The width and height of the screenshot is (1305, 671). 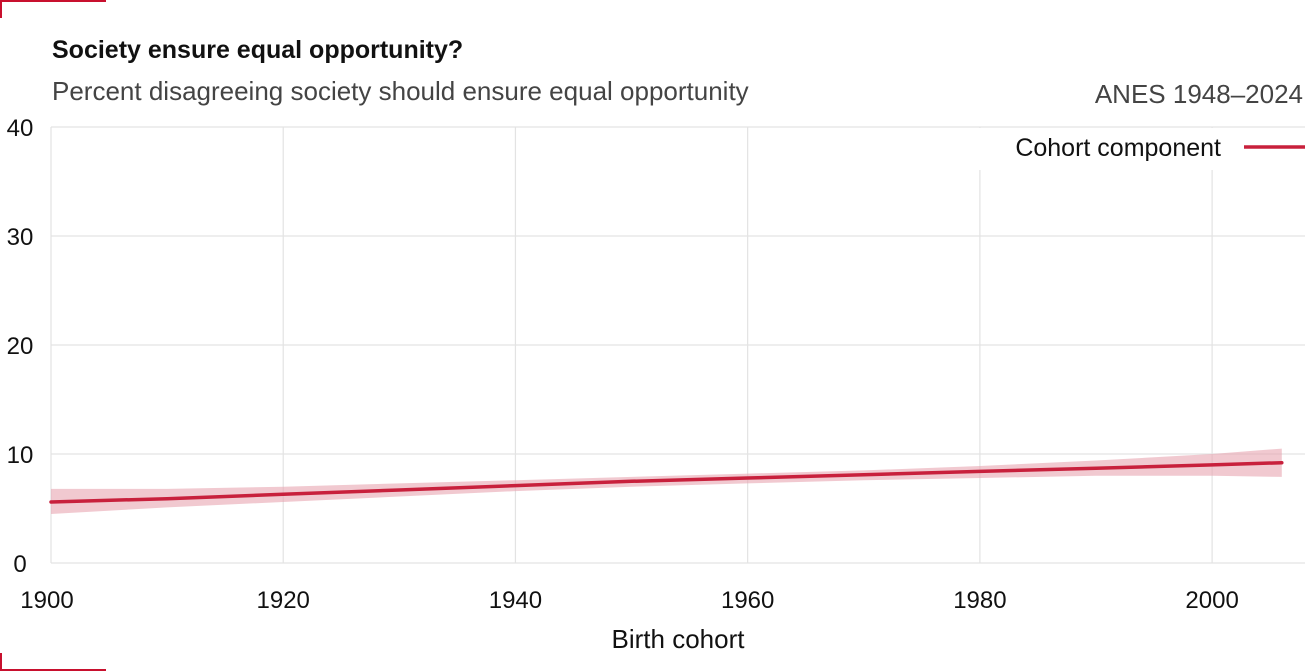 What do you see at coordinates (53, 670) in the screenshot?
I see `corner-accent-bottom` at bounding box center [53, 670].